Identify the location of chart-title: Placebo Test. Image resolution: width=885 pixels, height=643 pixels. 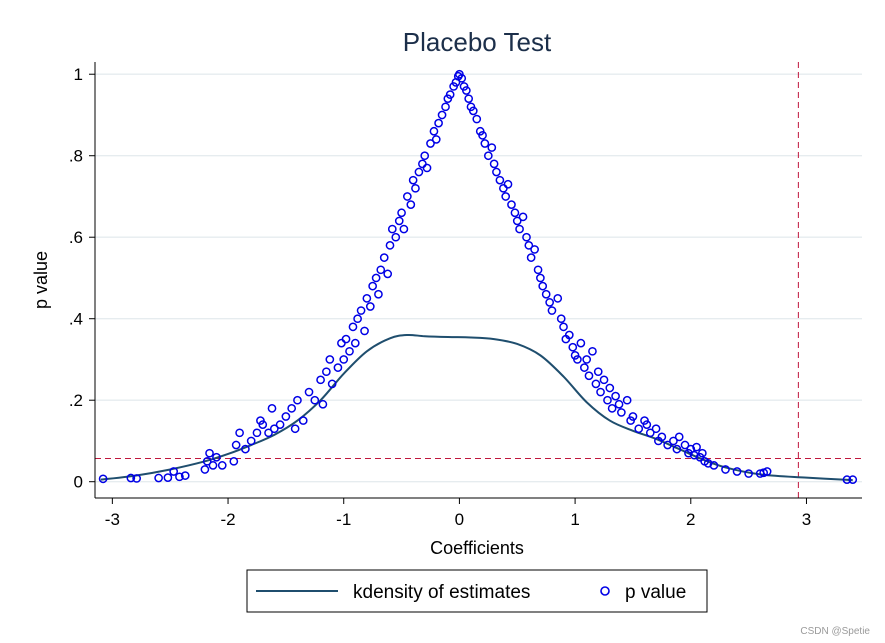
(477, 42).